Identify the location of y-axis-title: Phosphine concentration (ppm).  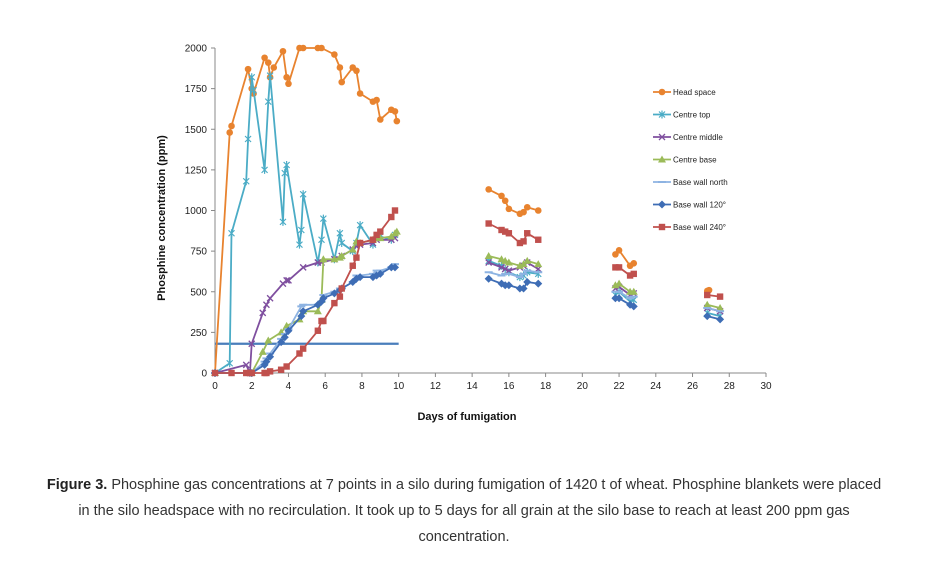
(162, 218).